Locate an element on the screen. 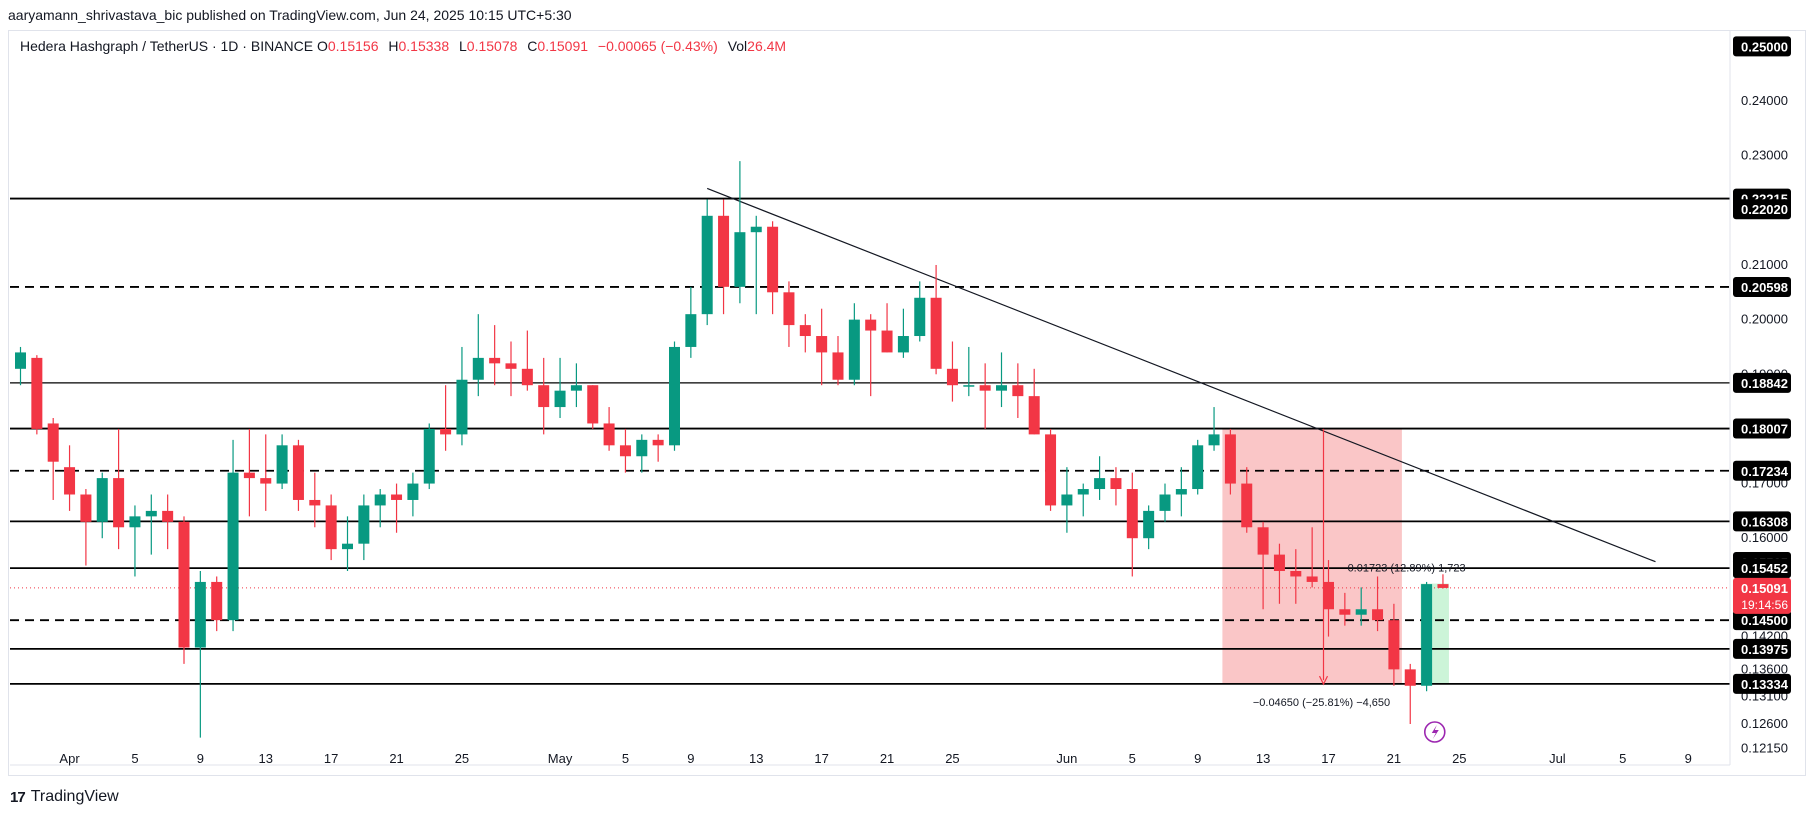 Image resolution: width=1814 pixels, height=816 pixels. tradingview-brand-label: TradingView is located at coordinates (74, 796).